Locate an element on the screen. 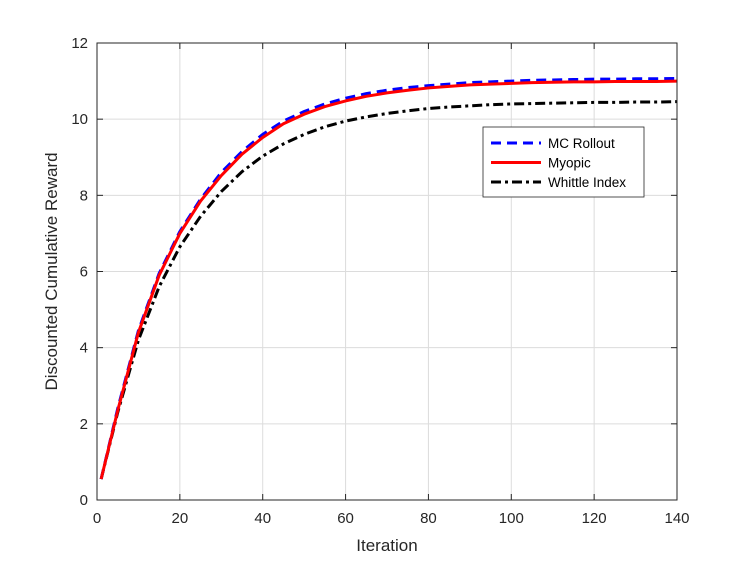  y-tick-label: 2 is located at coordinates (84, 424).